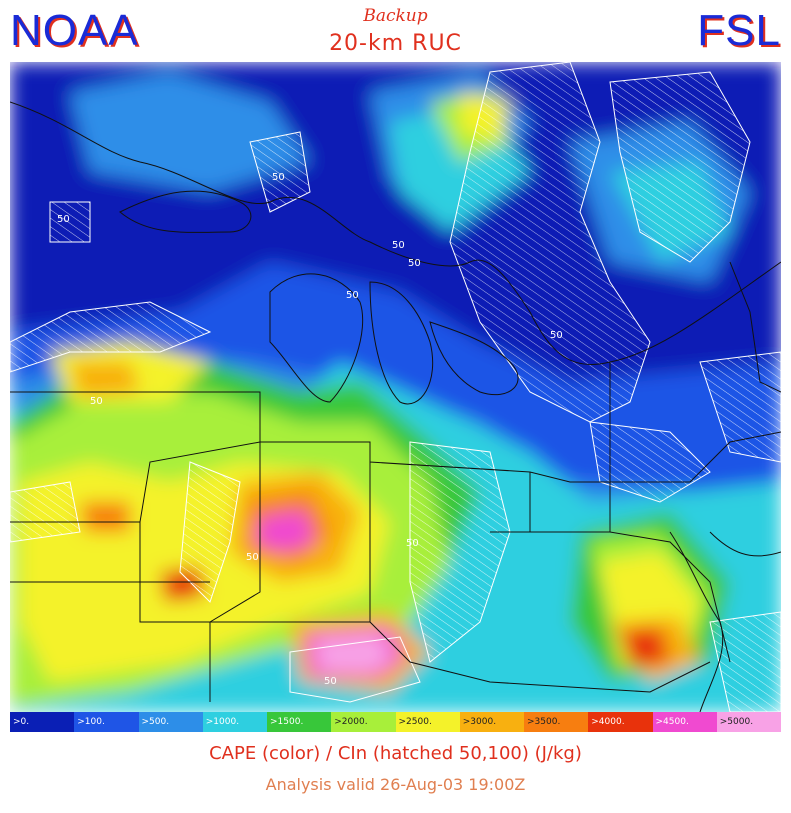 This screenshot has height=813, width=791. Describe the element at coordinates (491, 722) in the screenshot. I see `legend-bin: >3000.` at that location.